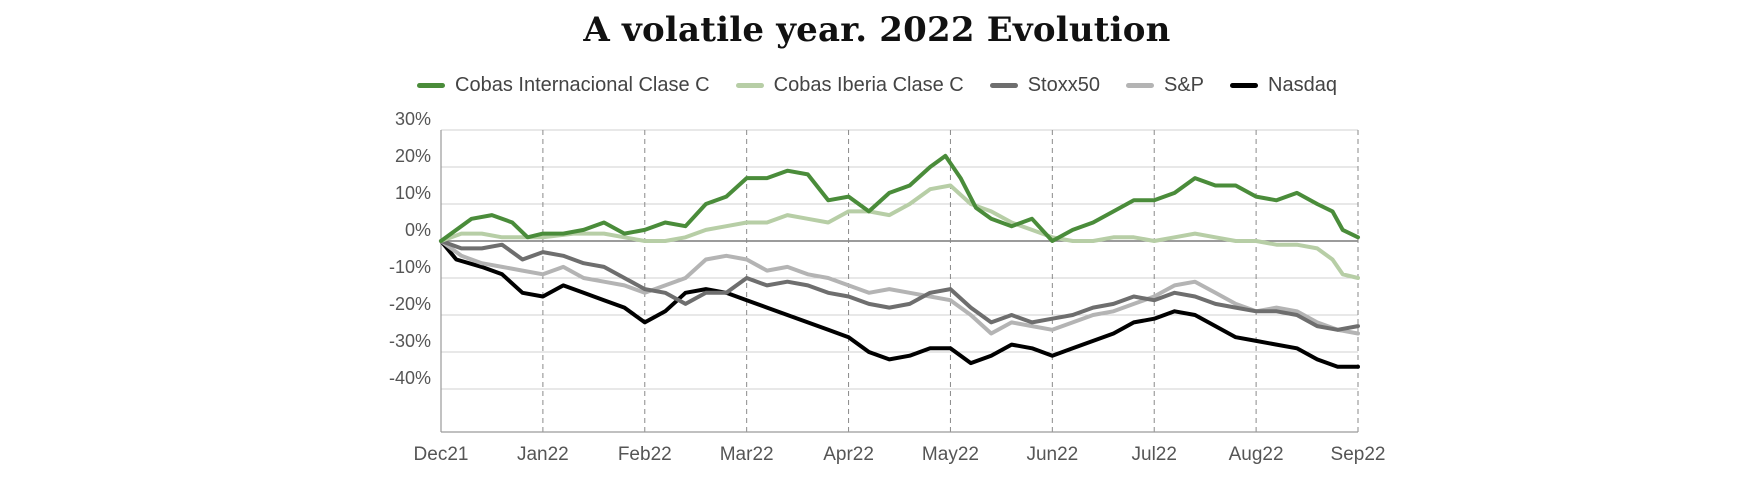 This screenshot has height=478, width=1754. What do you see at coordinates (749, 85) in the screenshot?
I see `legend-swatch-cobas-iberia` at bounding box center [749, 85].